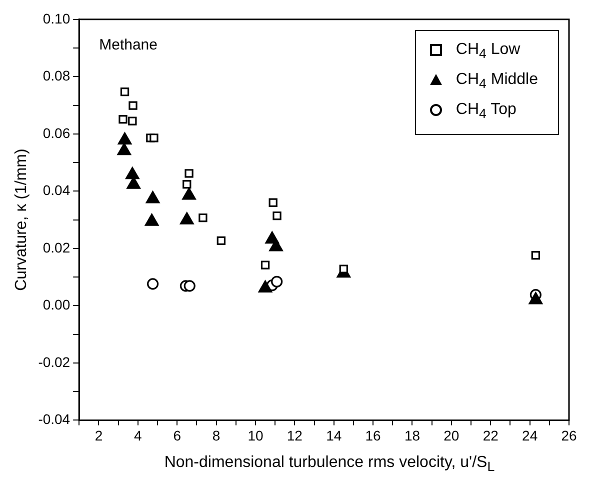  I want to click on y-axis-title: Curvature, κ (1/mm), so click(21, 219).